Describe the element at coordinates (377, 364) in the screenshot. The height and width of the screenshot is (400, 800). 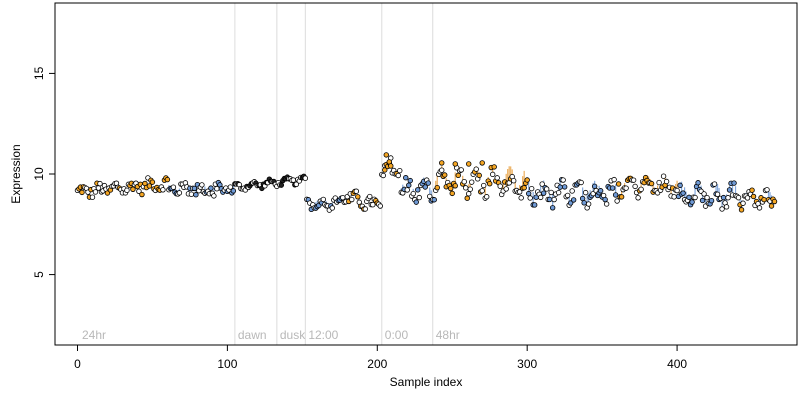
I see `x-tick-label: 200` at that location.